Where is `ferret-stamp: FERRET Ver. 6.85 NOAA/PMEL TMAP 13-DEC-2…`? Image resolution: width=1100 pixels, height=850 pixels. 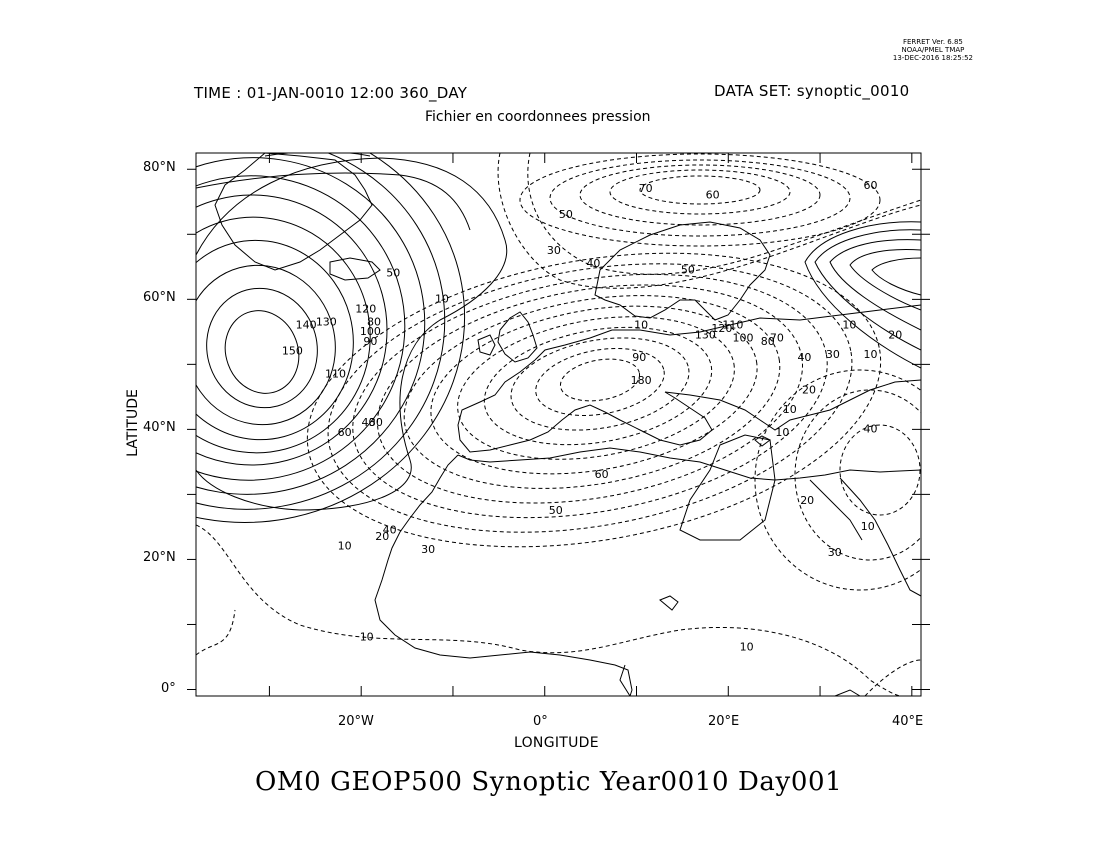 ferret-stamp: FERRET Ver. 6.85 NOAA/PMEL TMAP 13-DEC-2… is located at coordinates (933, 50).